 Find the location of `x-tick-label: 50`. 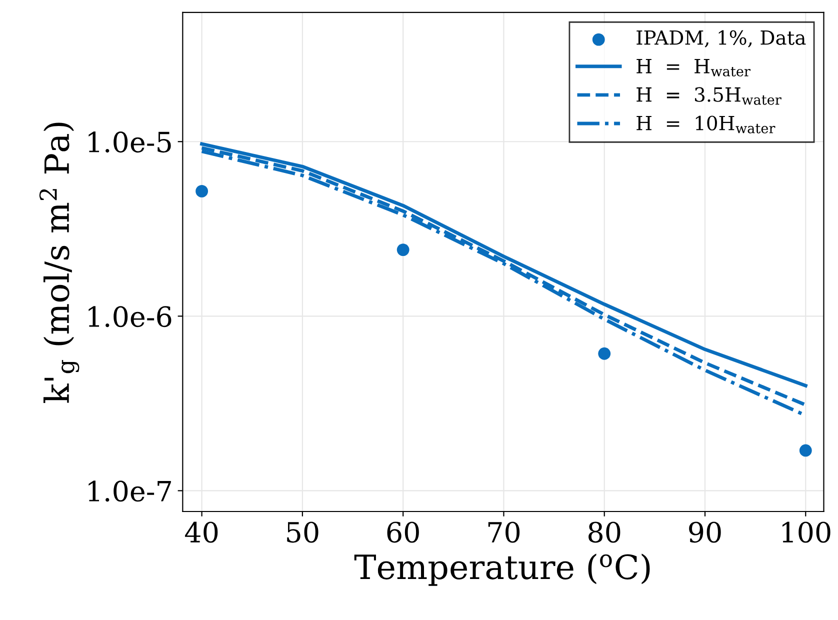

x-tick-label: 50 is located at coordinates (302, 532).